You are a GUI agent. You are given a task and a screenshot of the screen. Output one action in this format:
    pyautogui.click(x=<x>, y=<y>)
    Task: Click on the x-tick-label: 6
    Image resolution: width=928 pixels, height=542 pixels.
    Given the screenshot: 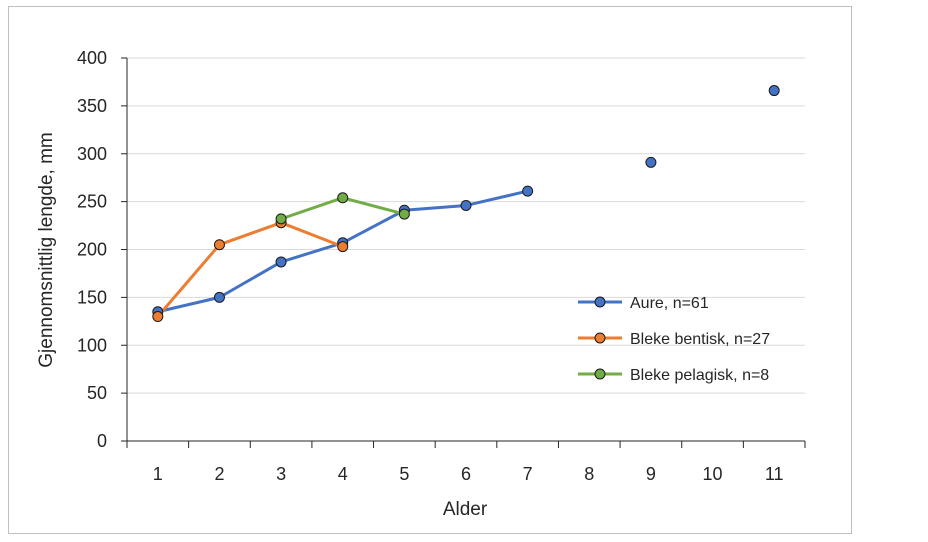 What is the action you would take?
    pyautogui.click(x=466, y=474)
    